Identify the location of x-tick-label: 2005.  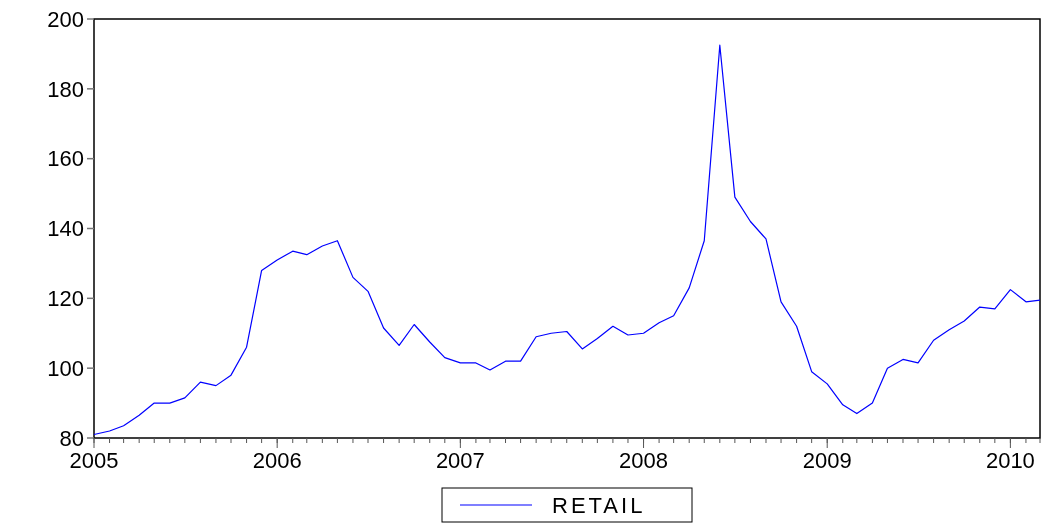
(94, 460).